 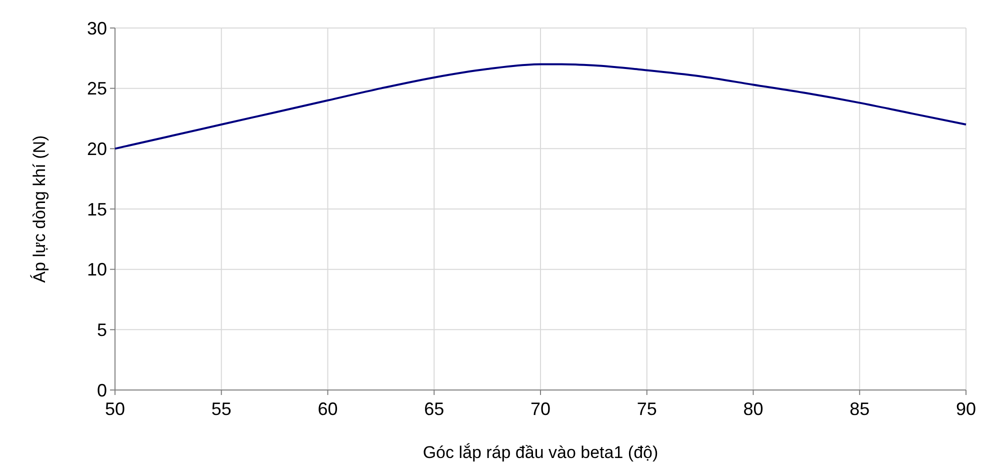 I want to click on x-tick-label: 85, so click(x=860, y=409).